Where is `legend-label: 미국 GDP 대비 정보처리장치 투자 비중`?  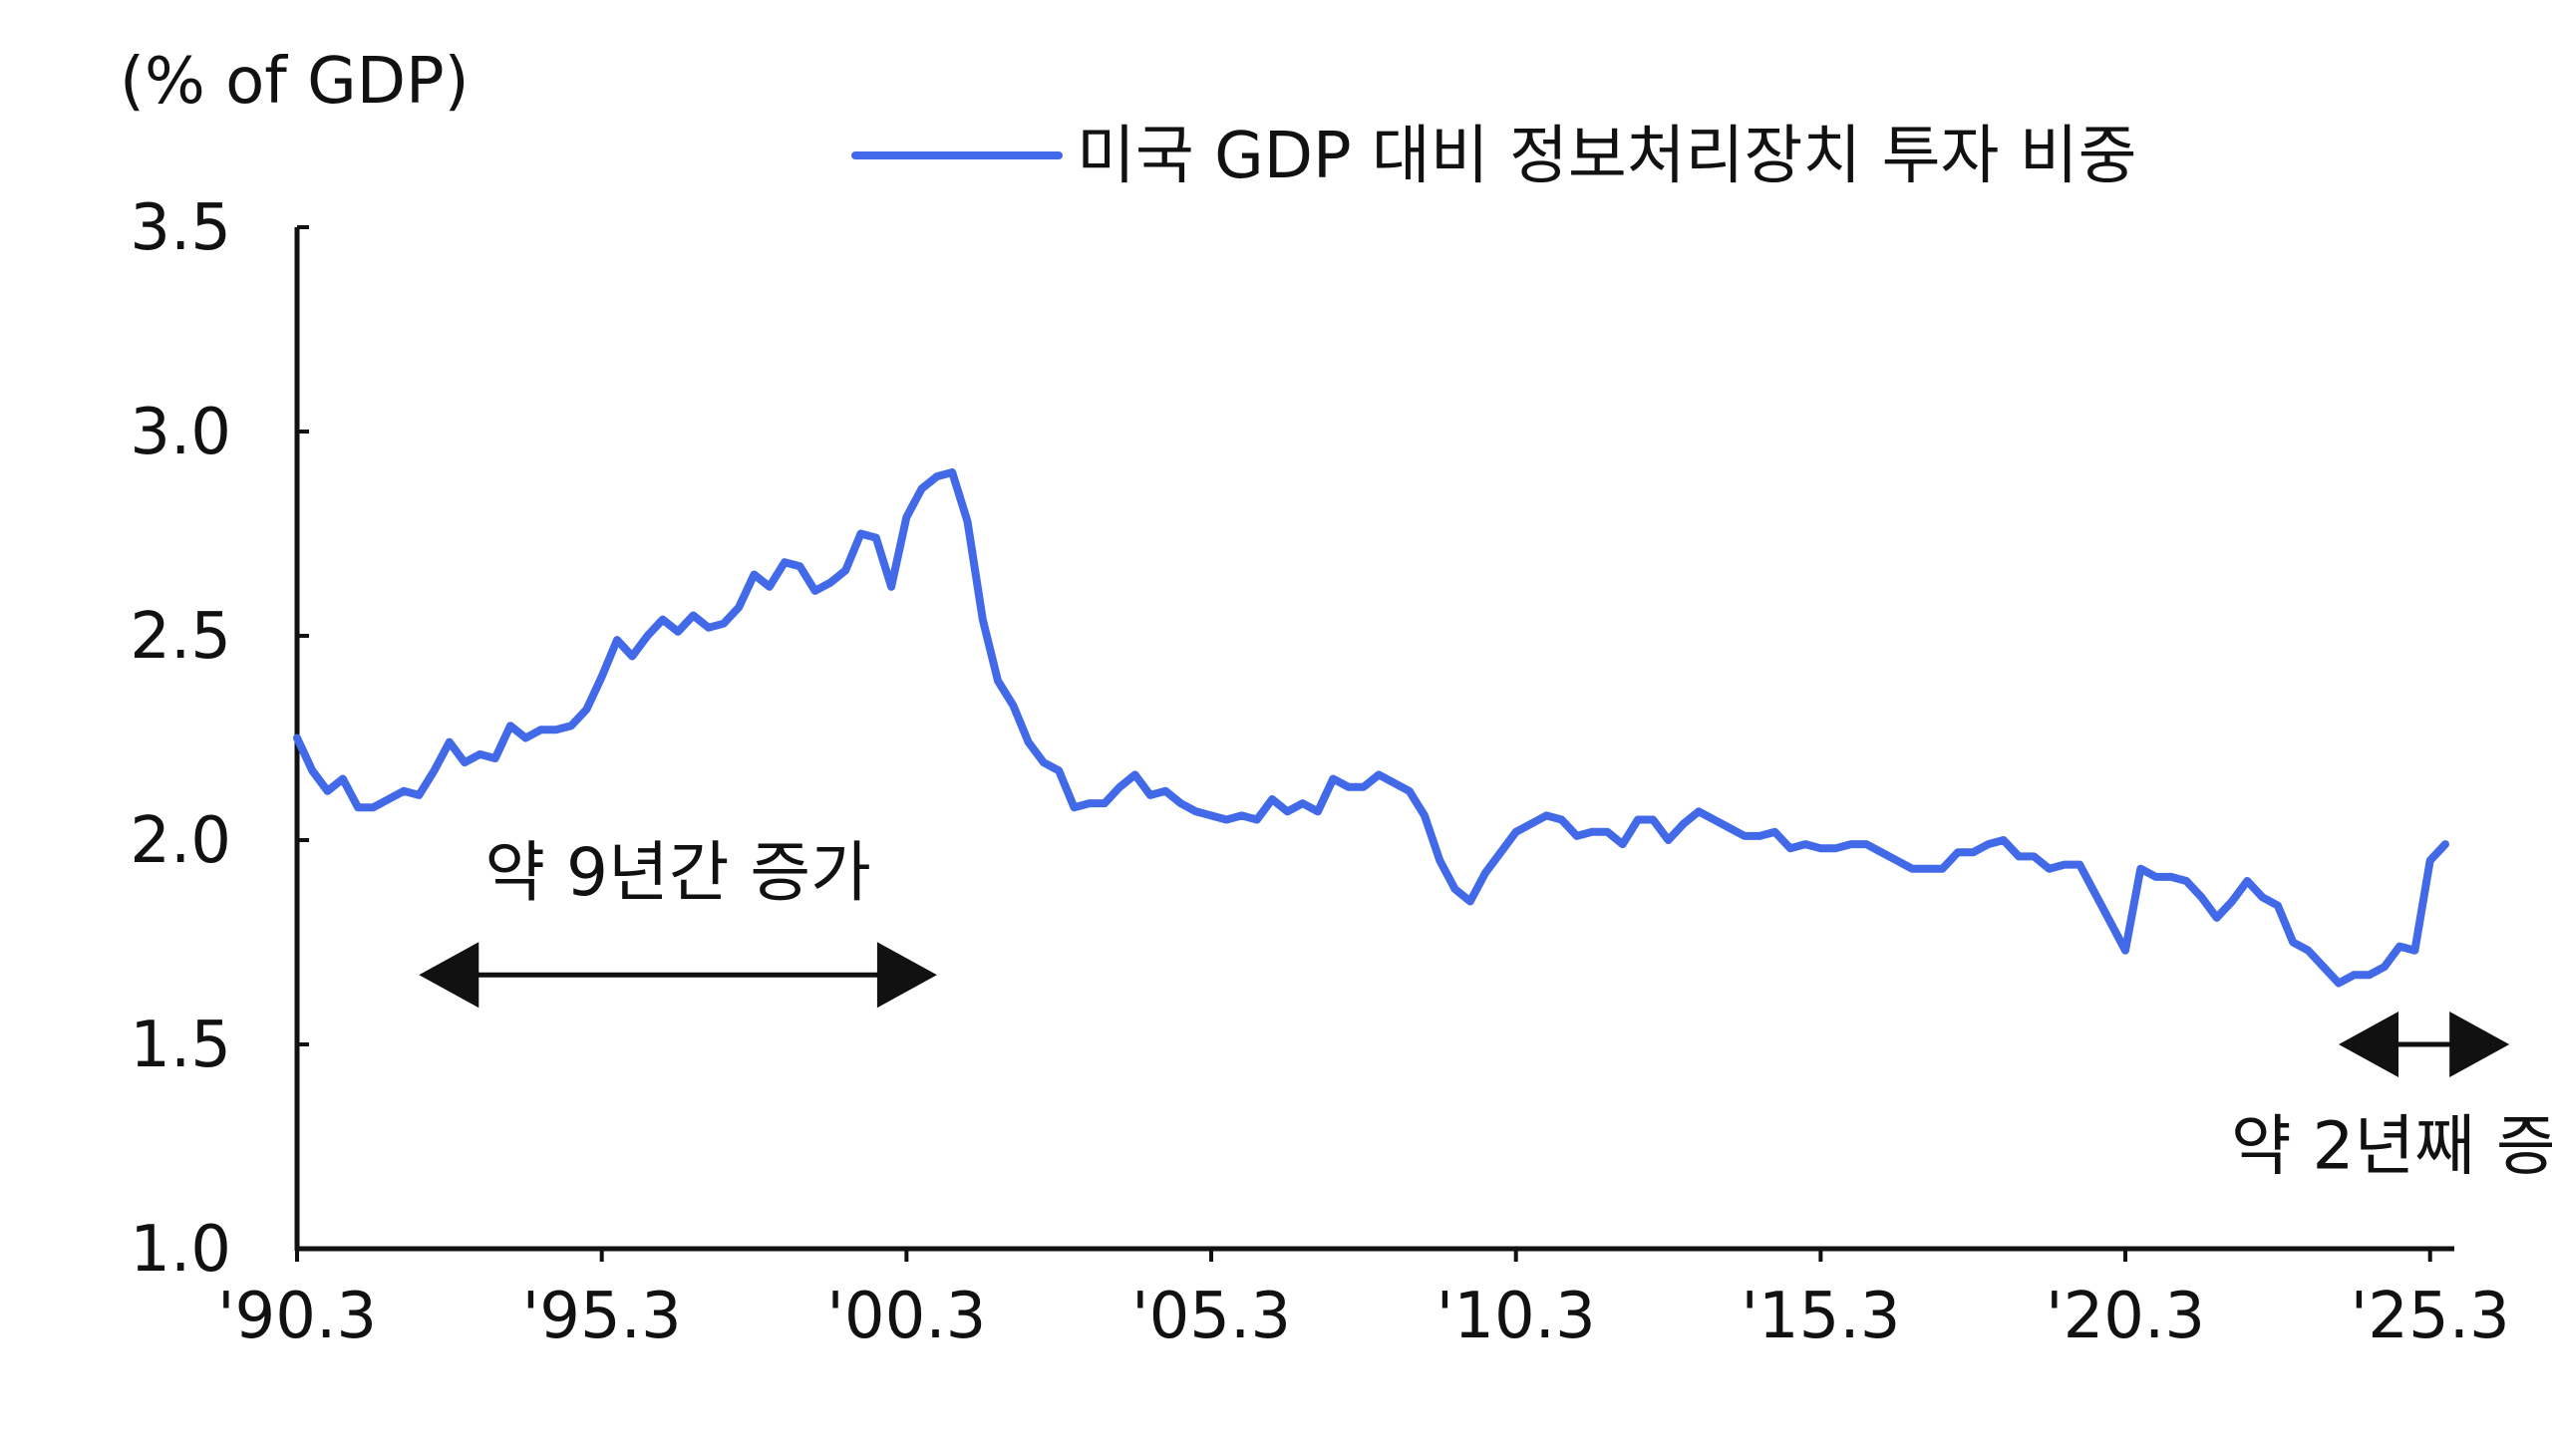 legend-label: 미국 GDP 대비 정보처리장치 투자 비중 is located at coordinates (1607, 156).